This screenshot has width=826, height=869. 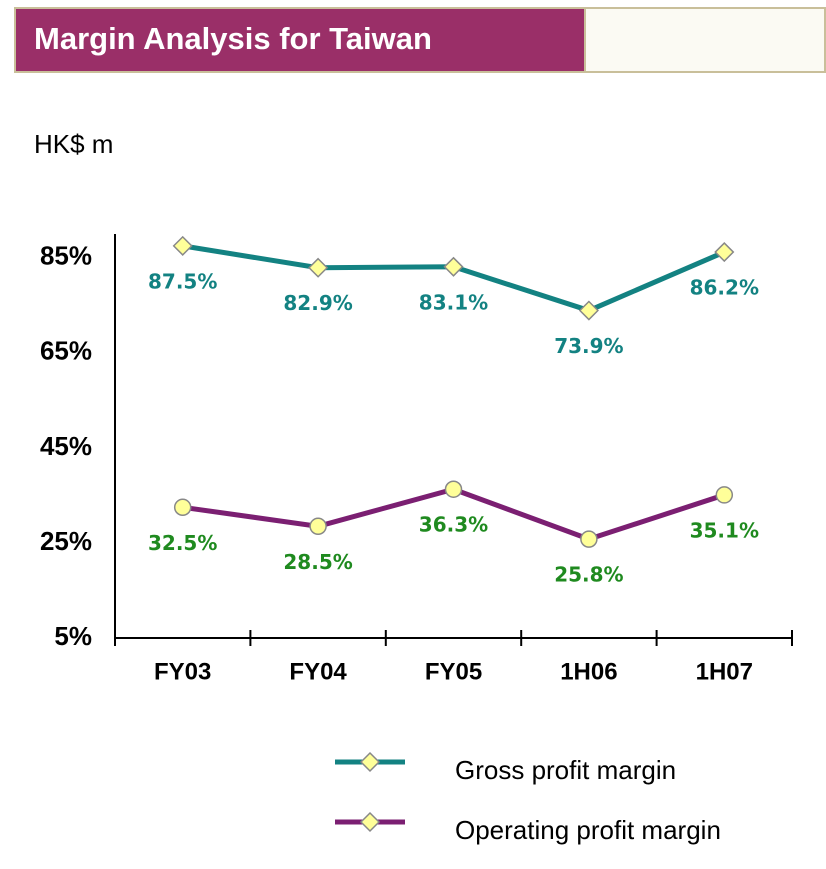 What do you see at coordinates (453, 525) in the screenshot?
I see `value-label: 36.3%` at bounding box center [453, 525].